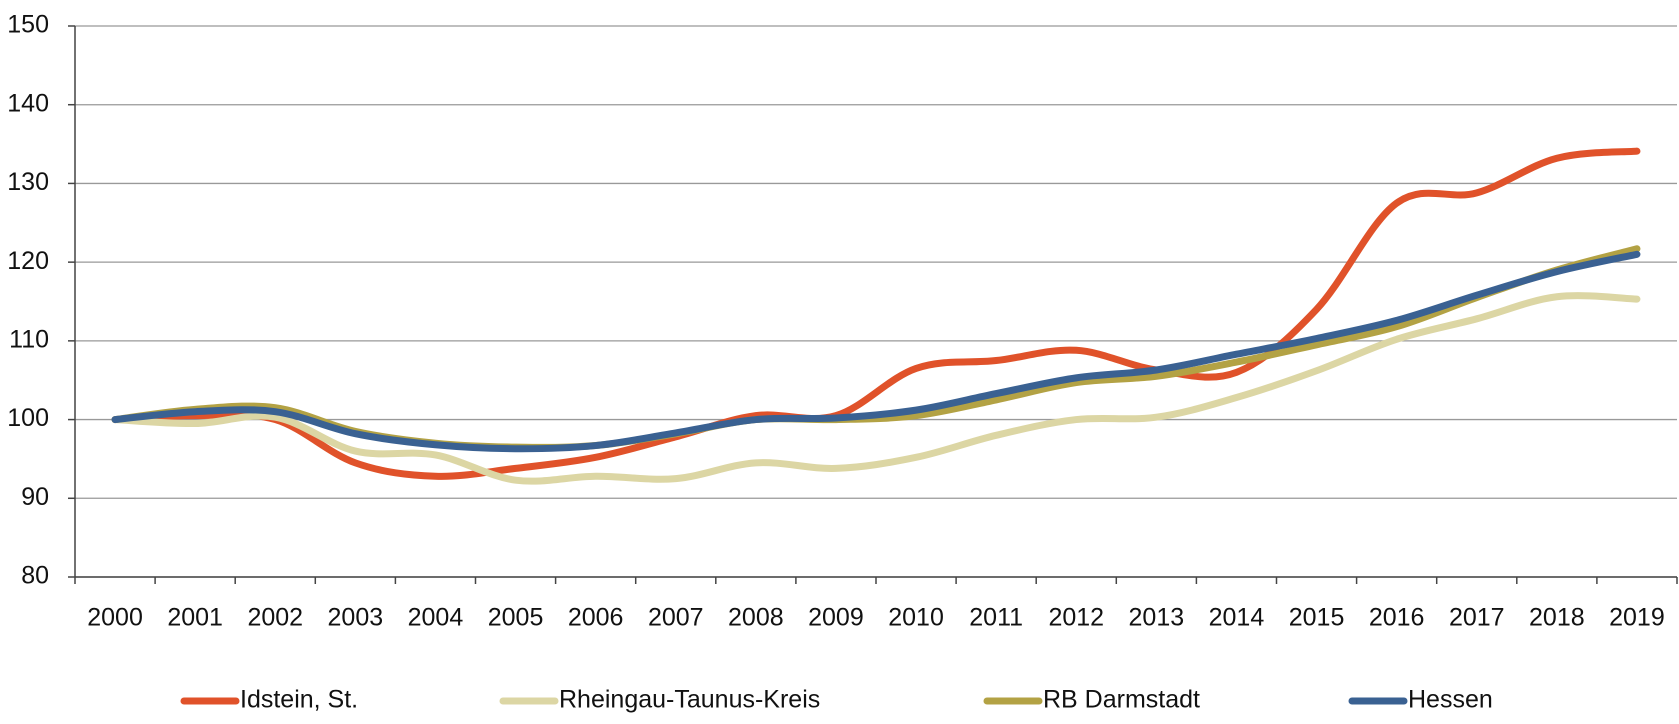 Image resolution: width=1679 pixels, height=724 pixels. What do you see at coordinates (35, 497) in the screenshot?
I see `y-tick-label: 90` at bounding box center [35, 497].